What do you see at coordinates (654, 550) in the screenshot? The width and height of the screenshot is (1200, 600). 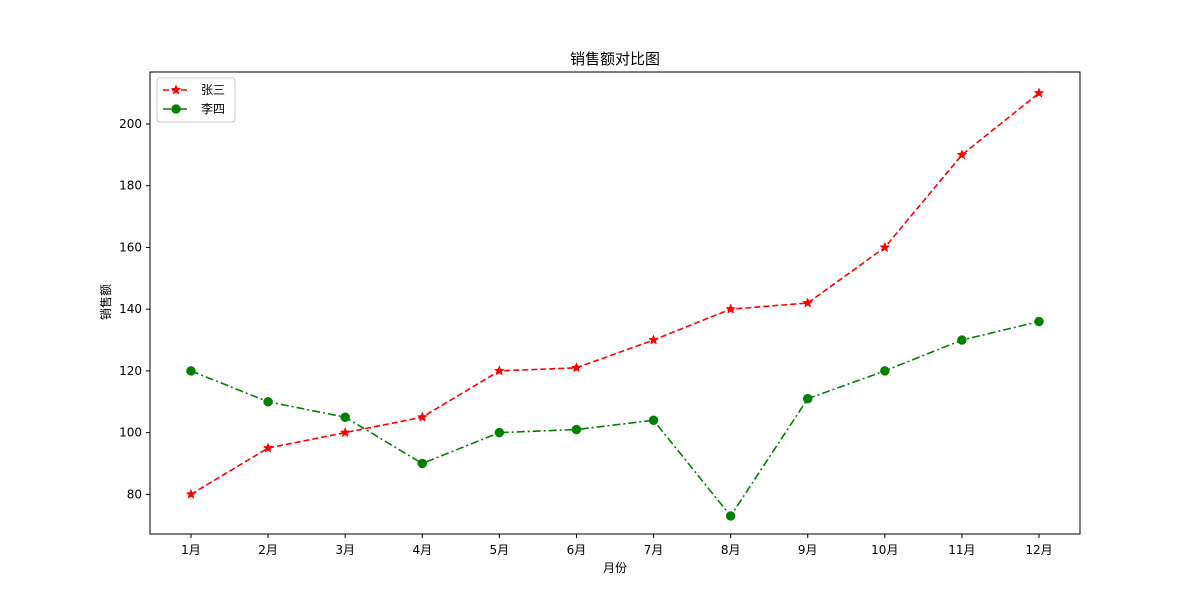 I see `x-tick-label: 7月` at bounding box center [654, 550].